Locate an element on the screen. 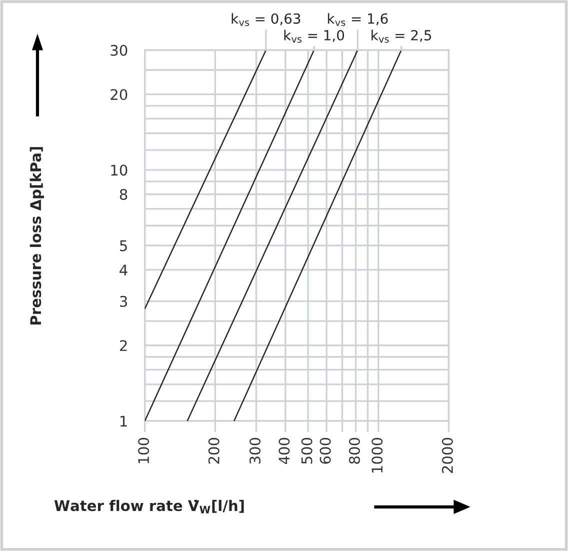 The image size is (568, 551). x-tick-label: 2000 is located at coordinates (447, 455).